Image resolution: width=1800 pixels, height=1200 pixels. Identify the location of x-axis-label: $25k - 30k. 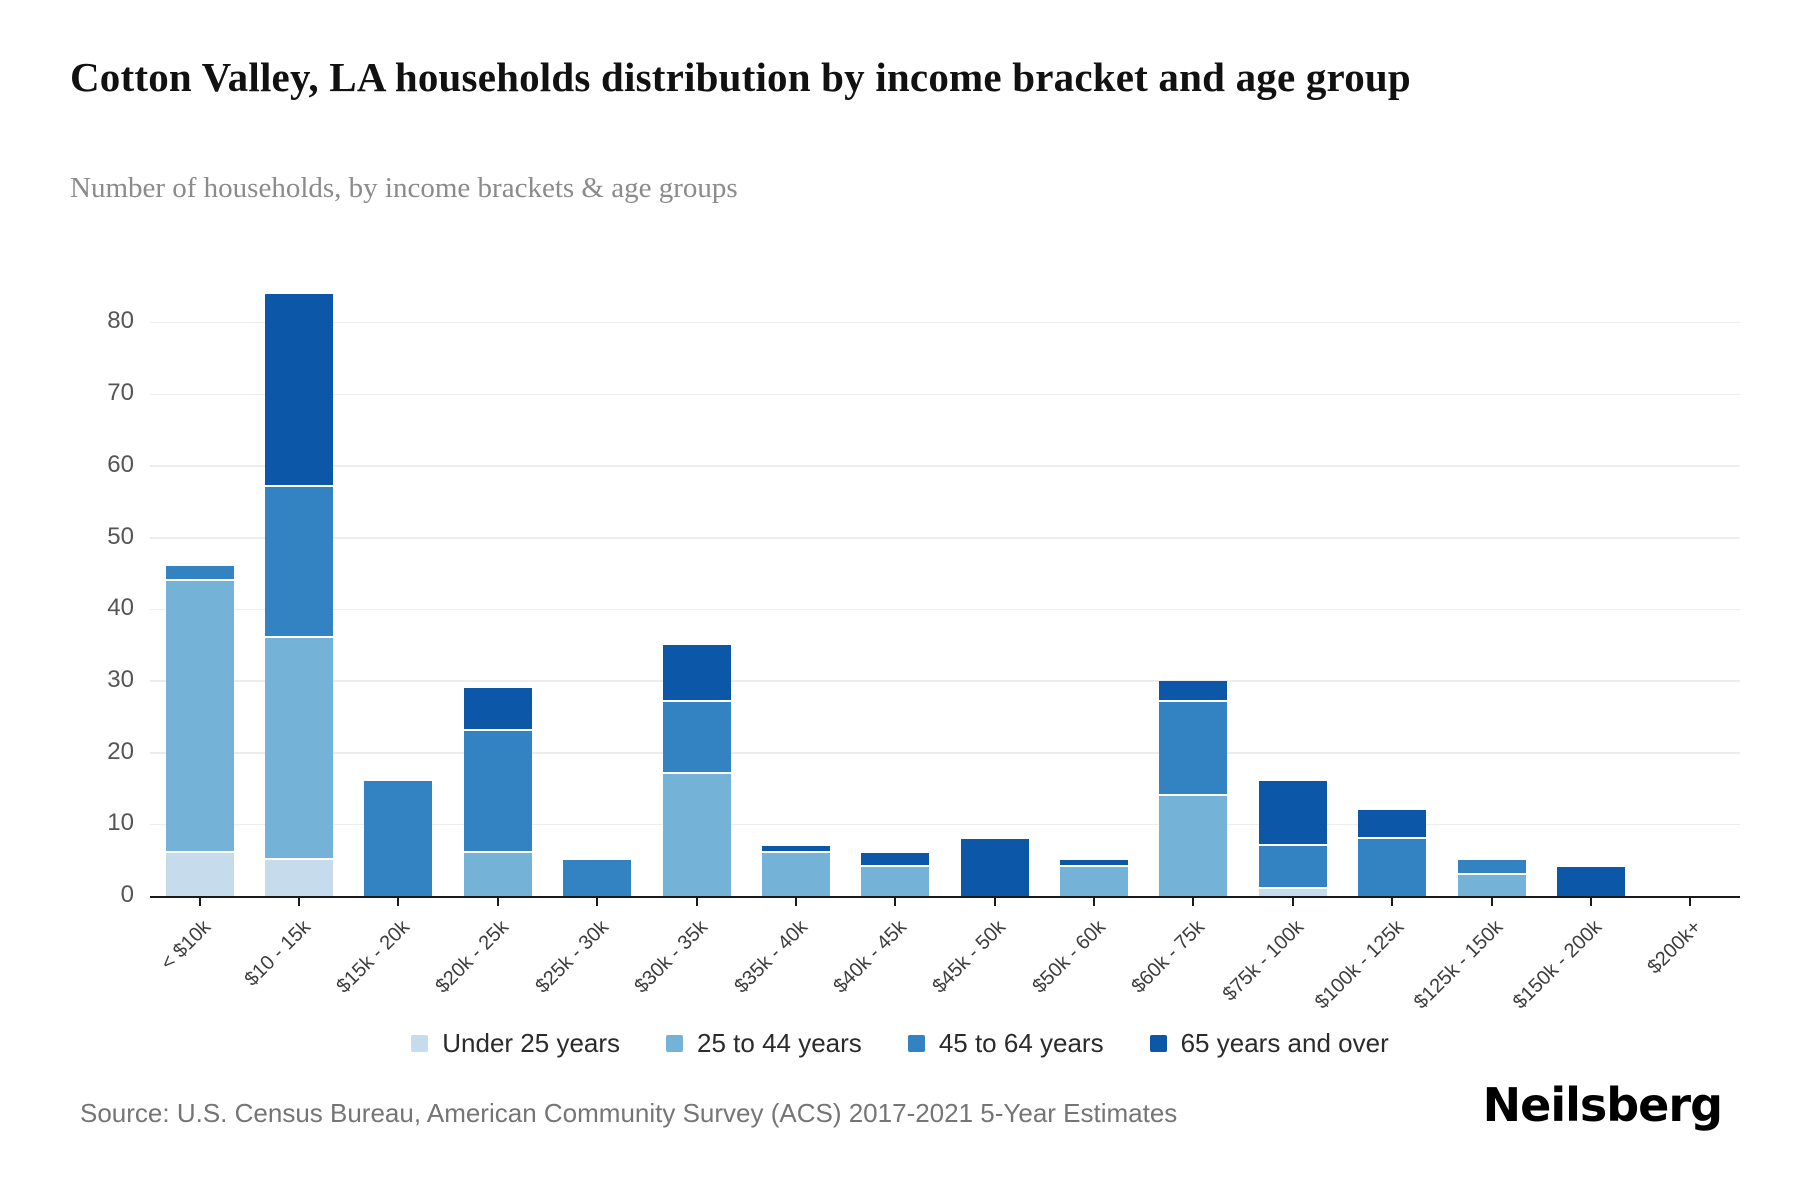
(572, 957).